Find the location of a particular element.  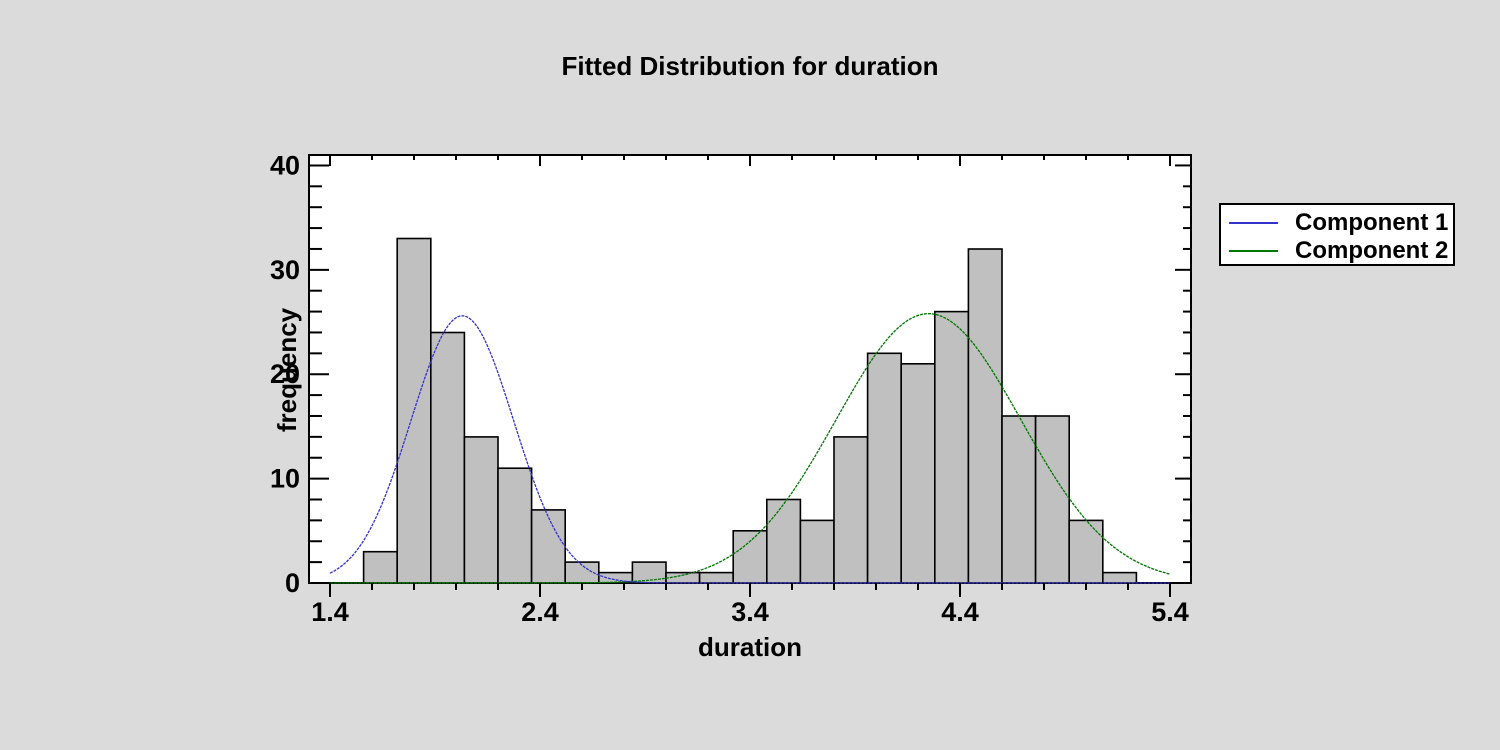

legend-box: Component 1 Component 2 is located at coordinates (1337, 234).